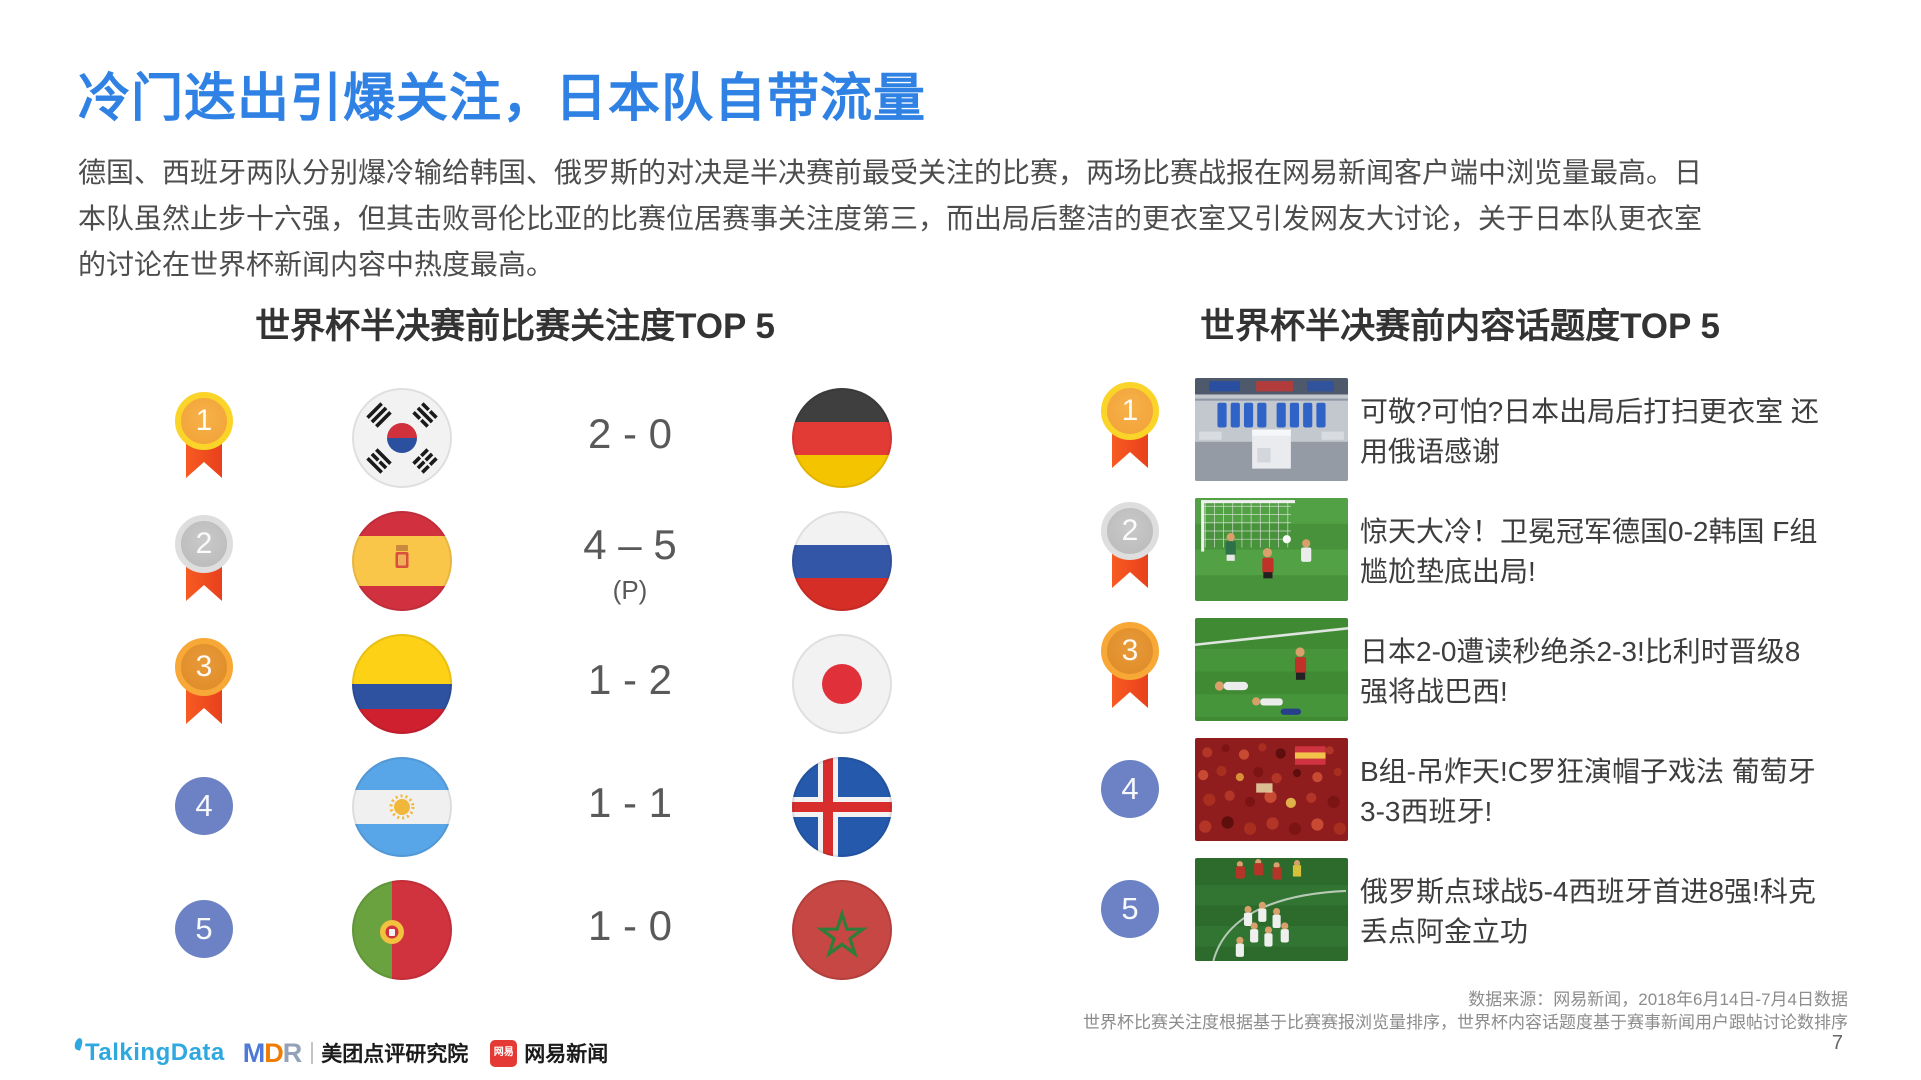 The image size is (1921, 1080). I want to click on flag-colombia-icon, so click(402, 684).